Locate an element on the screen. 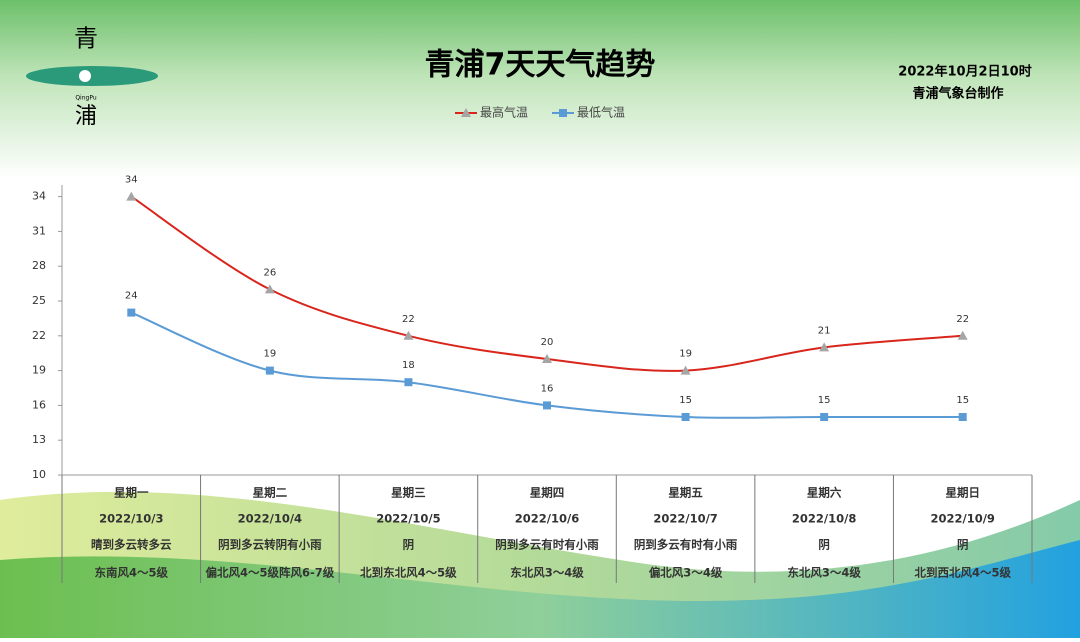  y-tick-label: 34 is located at coordinates (39, 196).